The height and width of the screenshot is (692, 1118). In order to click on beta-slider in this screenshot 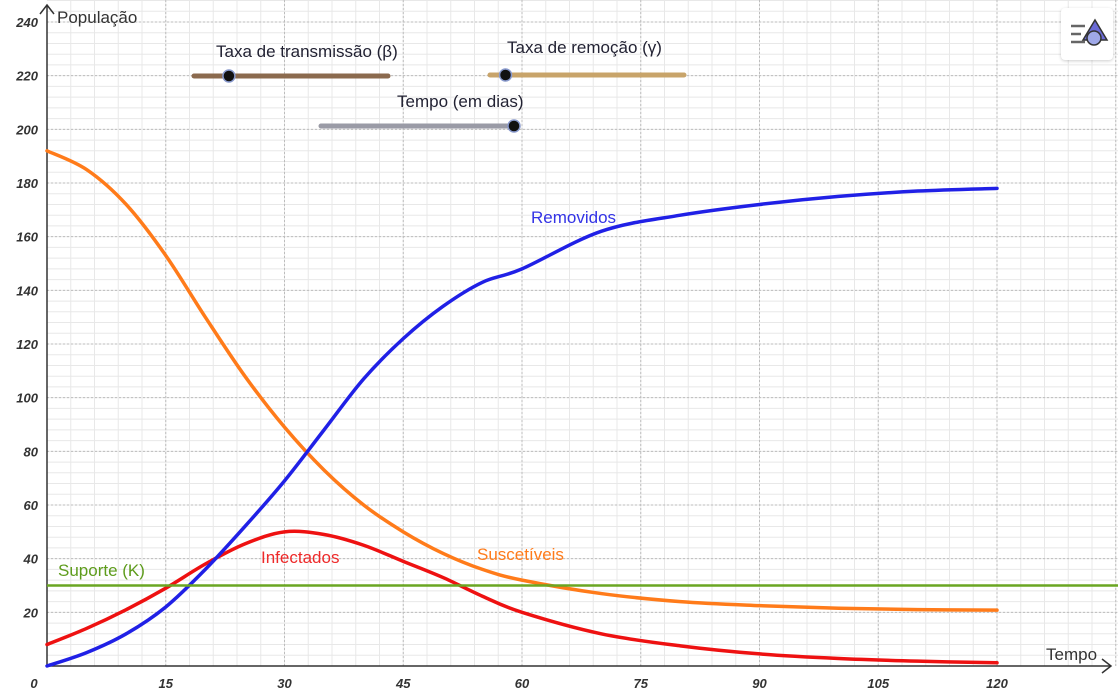, I will do `click(291, 76)`.